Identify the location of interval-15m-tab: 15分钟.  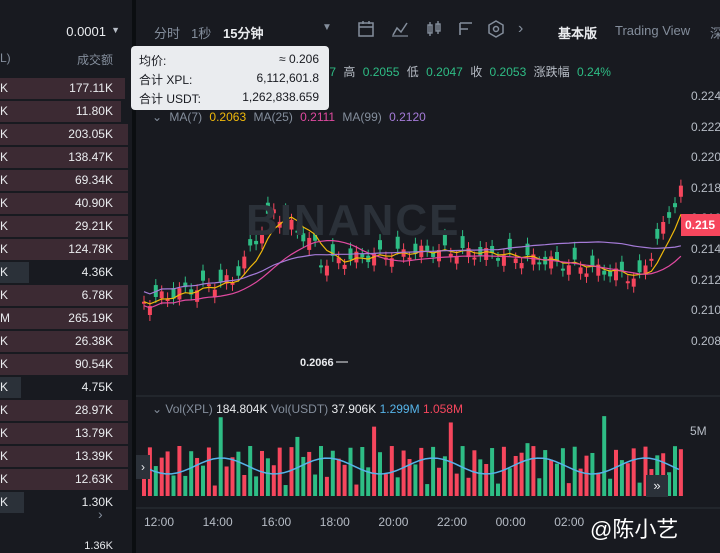
(243, 33).